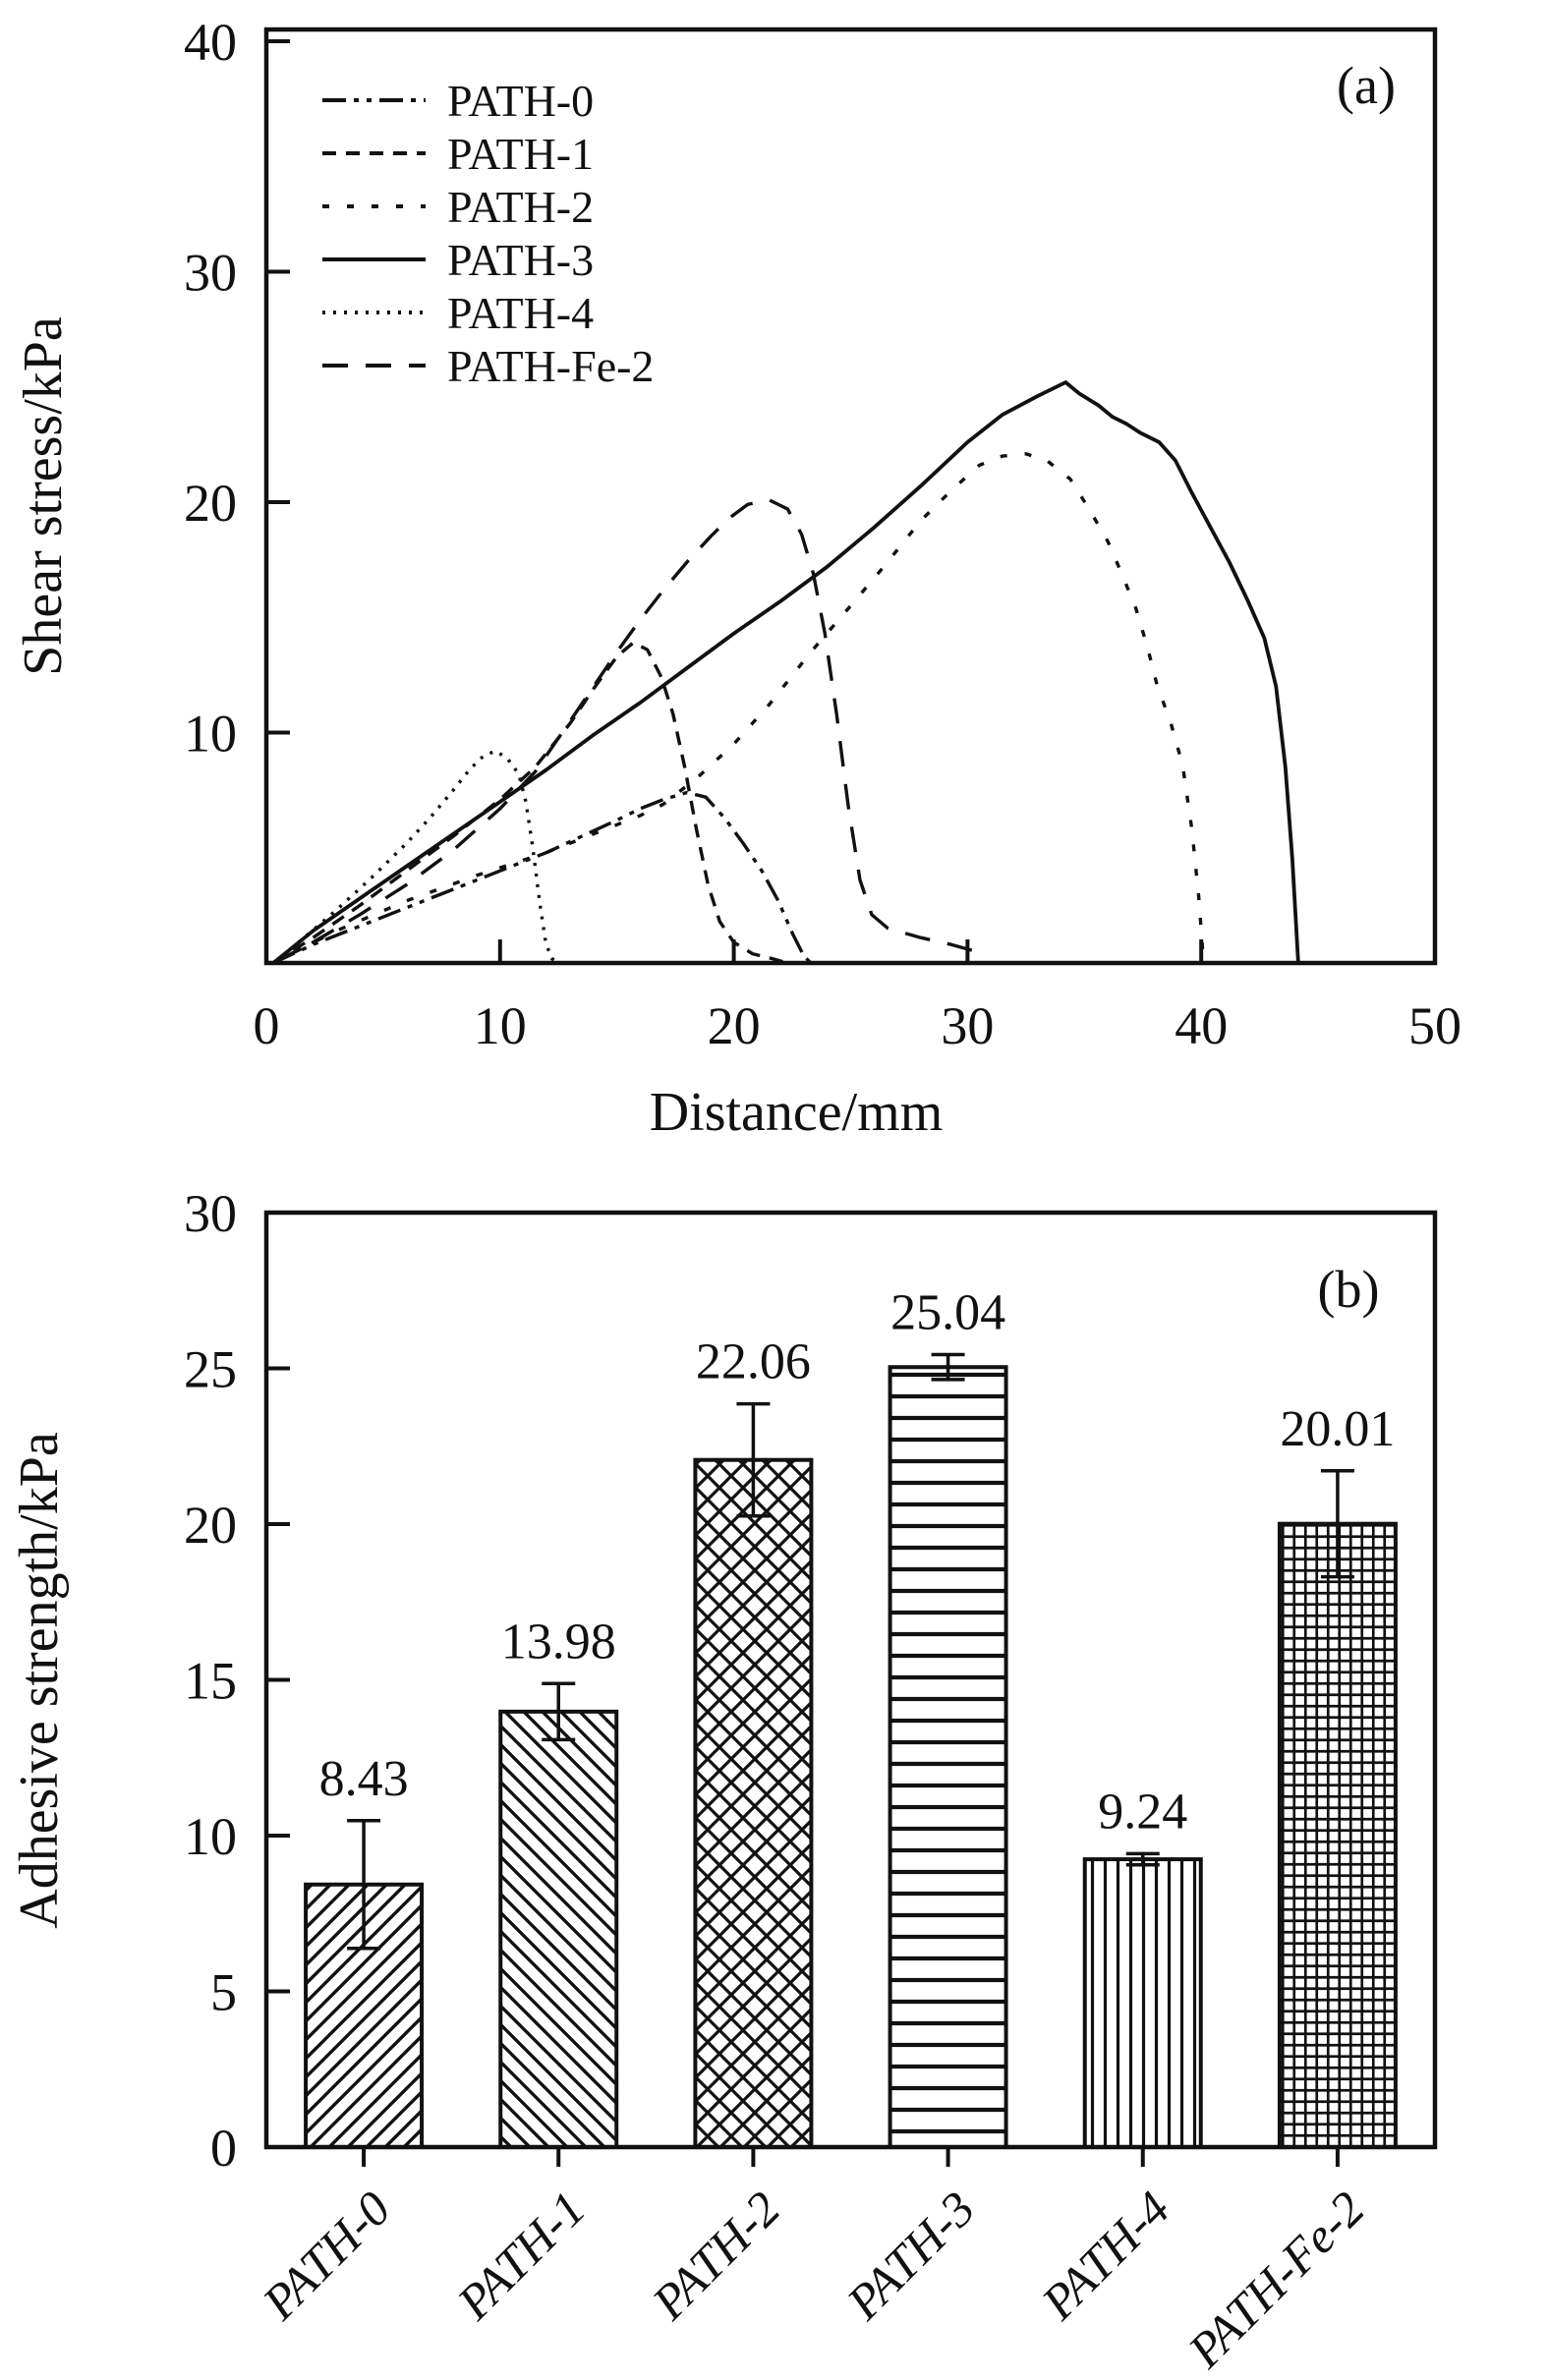 This screenshot has height=2380, width=1548. Describe the element at coordinates (1349, 1289) in the screenshot. I see `panel-b-tag: (b)` at that location.